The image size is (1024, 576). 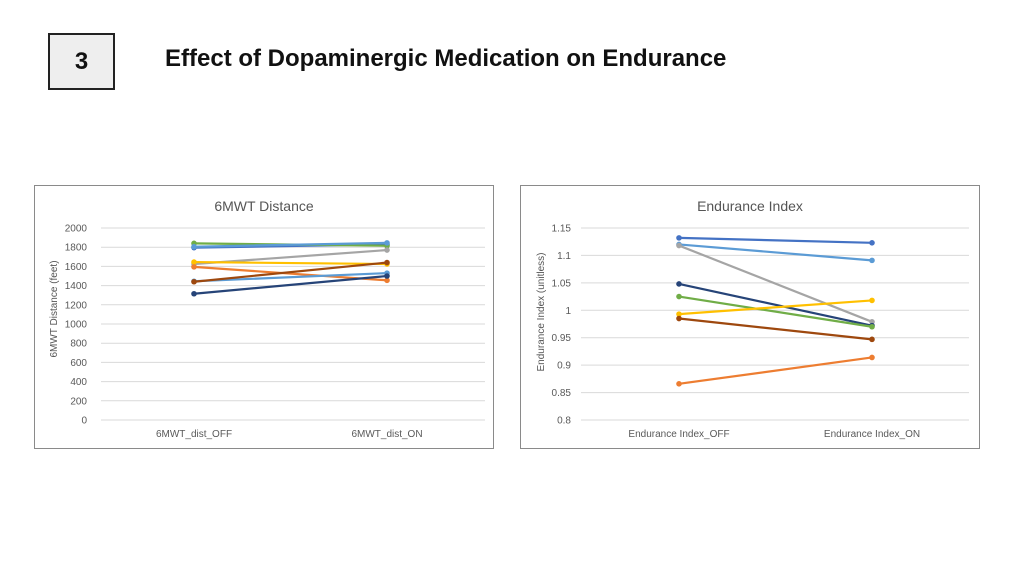 I want to click on y-axis-title: 6MWT Distance (feet), so click(x=54, y=308).